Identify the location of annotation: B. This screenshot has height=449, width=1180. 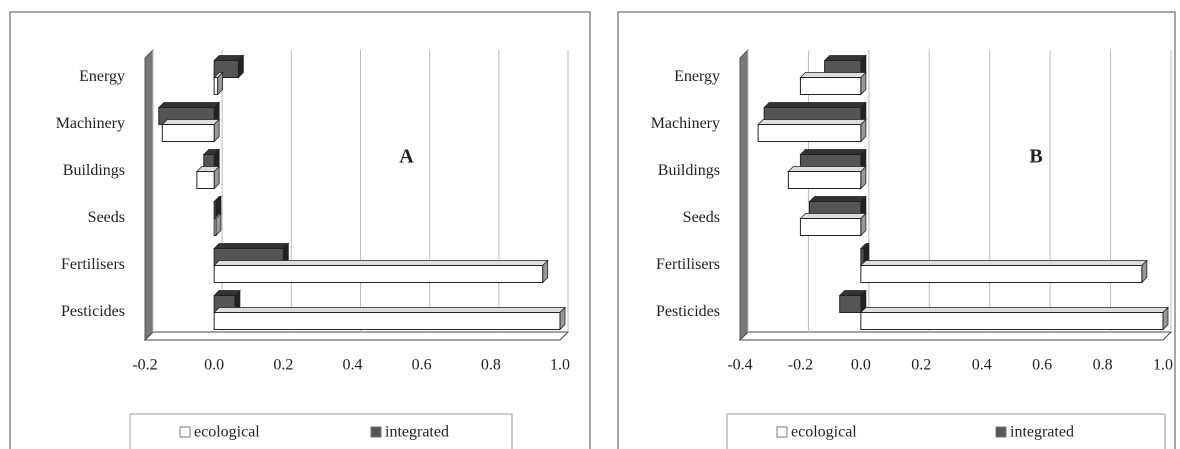
(1035, 157).